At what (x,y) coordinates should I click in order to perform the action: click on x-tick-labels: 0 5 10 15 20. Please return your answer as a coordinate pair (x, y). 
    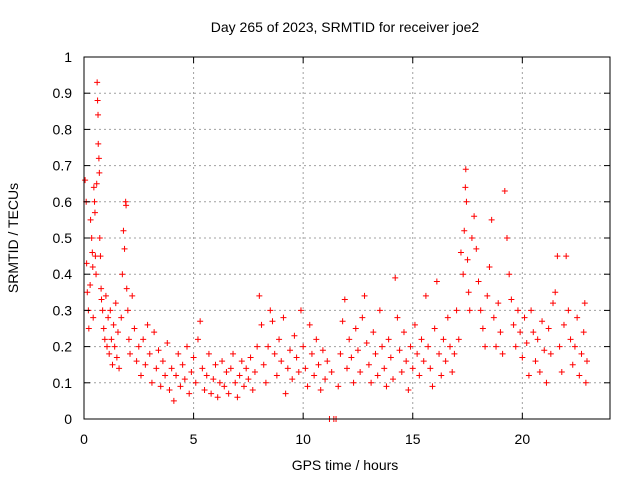
    Looking at the image, I should click on (305, 439).